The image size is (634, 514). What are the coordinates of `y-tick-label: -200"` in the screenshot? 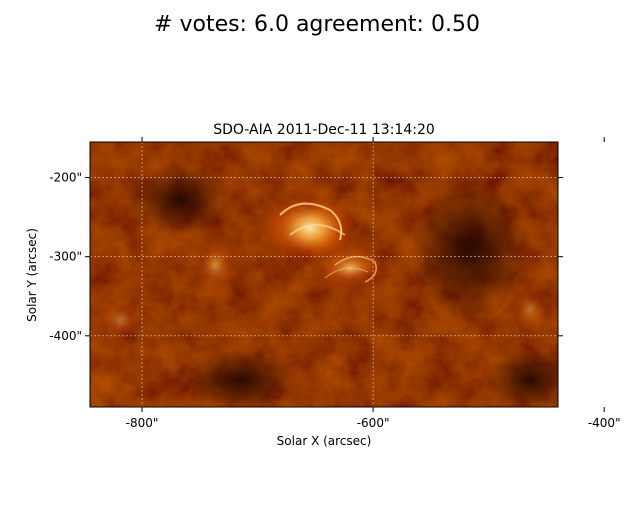 It's located at (65, 178).